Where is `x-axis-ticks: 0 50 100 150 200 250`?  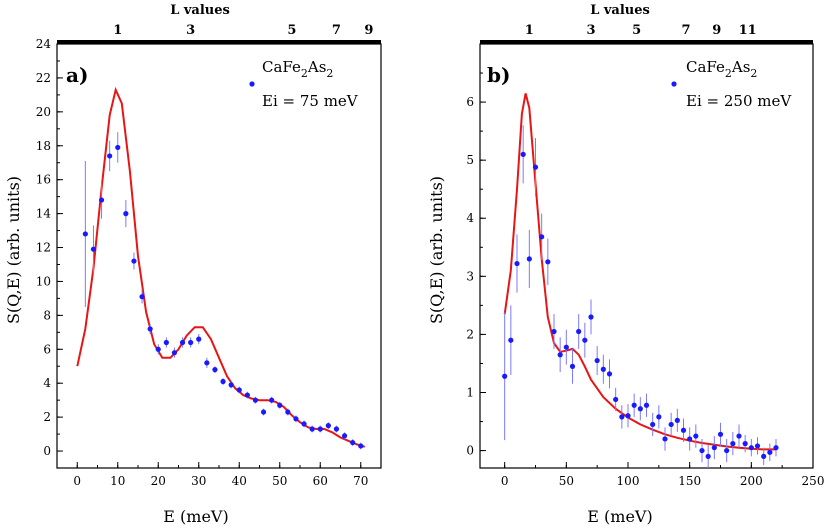 x-axis-ticks: 0 50 100 150 200 250 is located at coordinates (662, 475).